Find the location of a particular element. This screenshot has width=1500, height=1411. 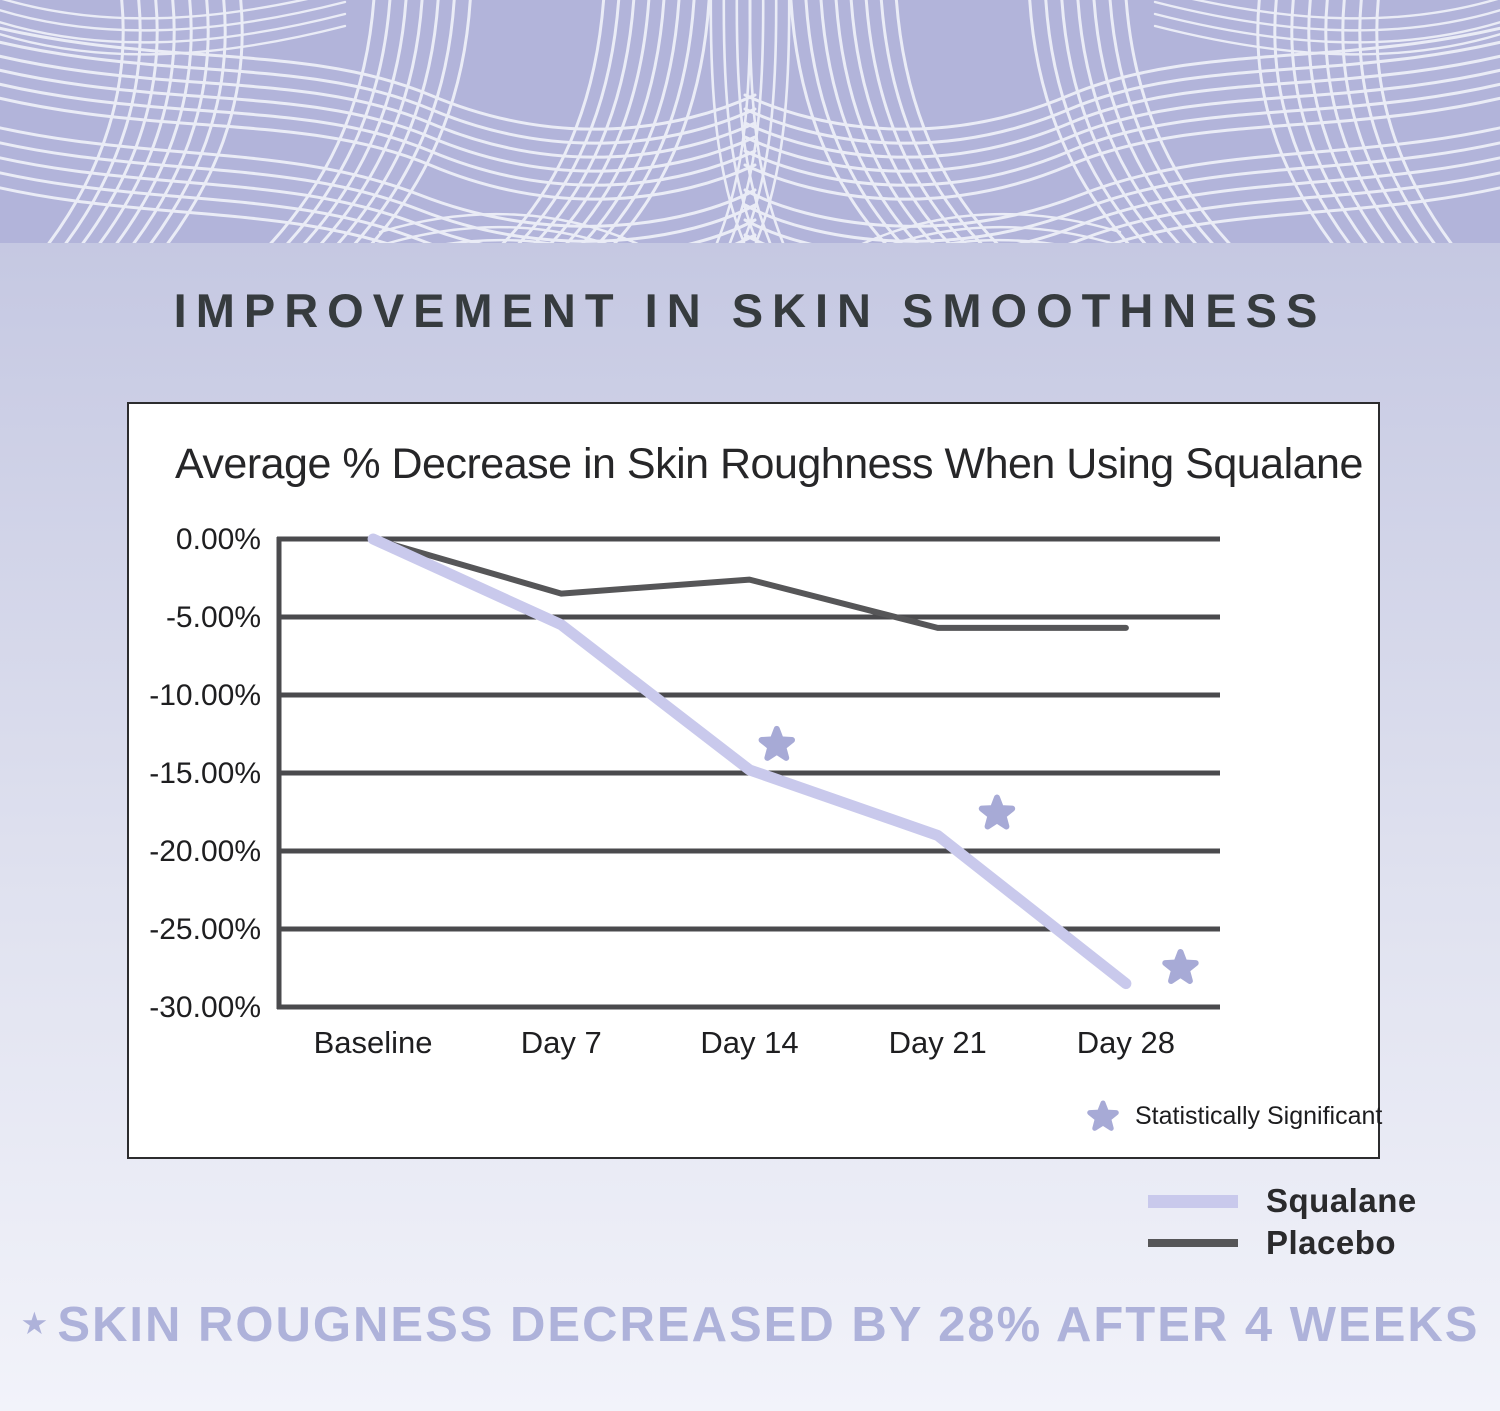

legend-label-squalane: Squalane is located at coordinates (1341, 1200).